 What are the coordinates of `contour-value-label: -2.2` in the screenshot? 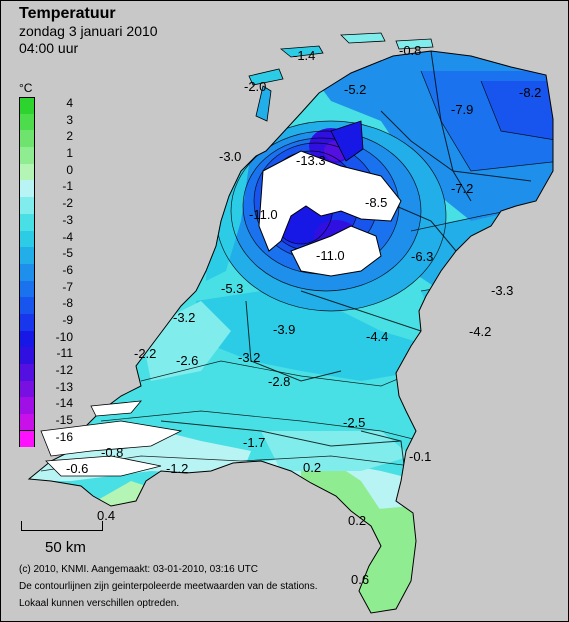 It's located at (145, 353).